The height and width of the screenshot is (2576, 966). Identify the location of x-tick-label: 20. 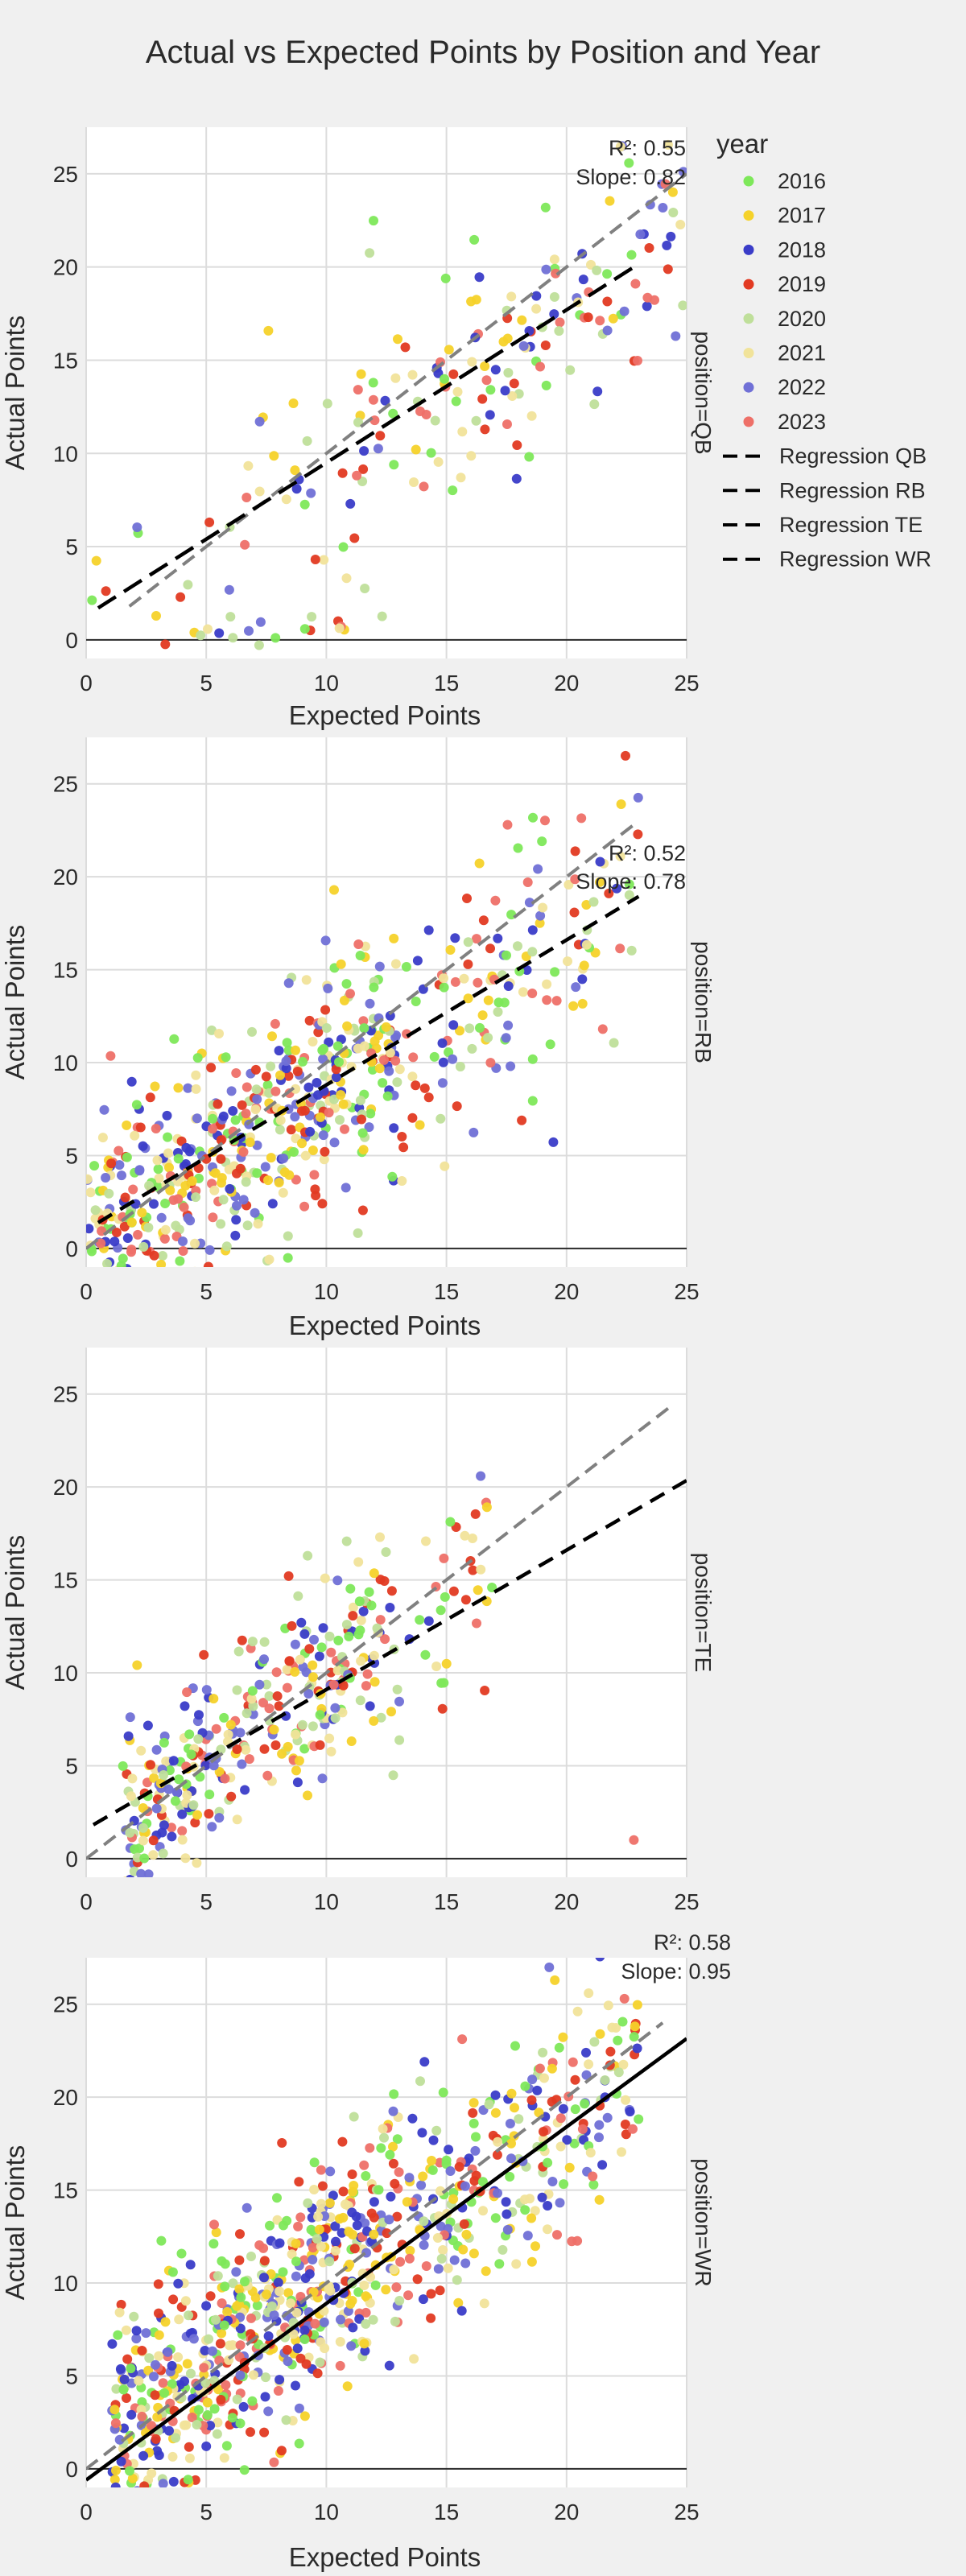
(566, 683).